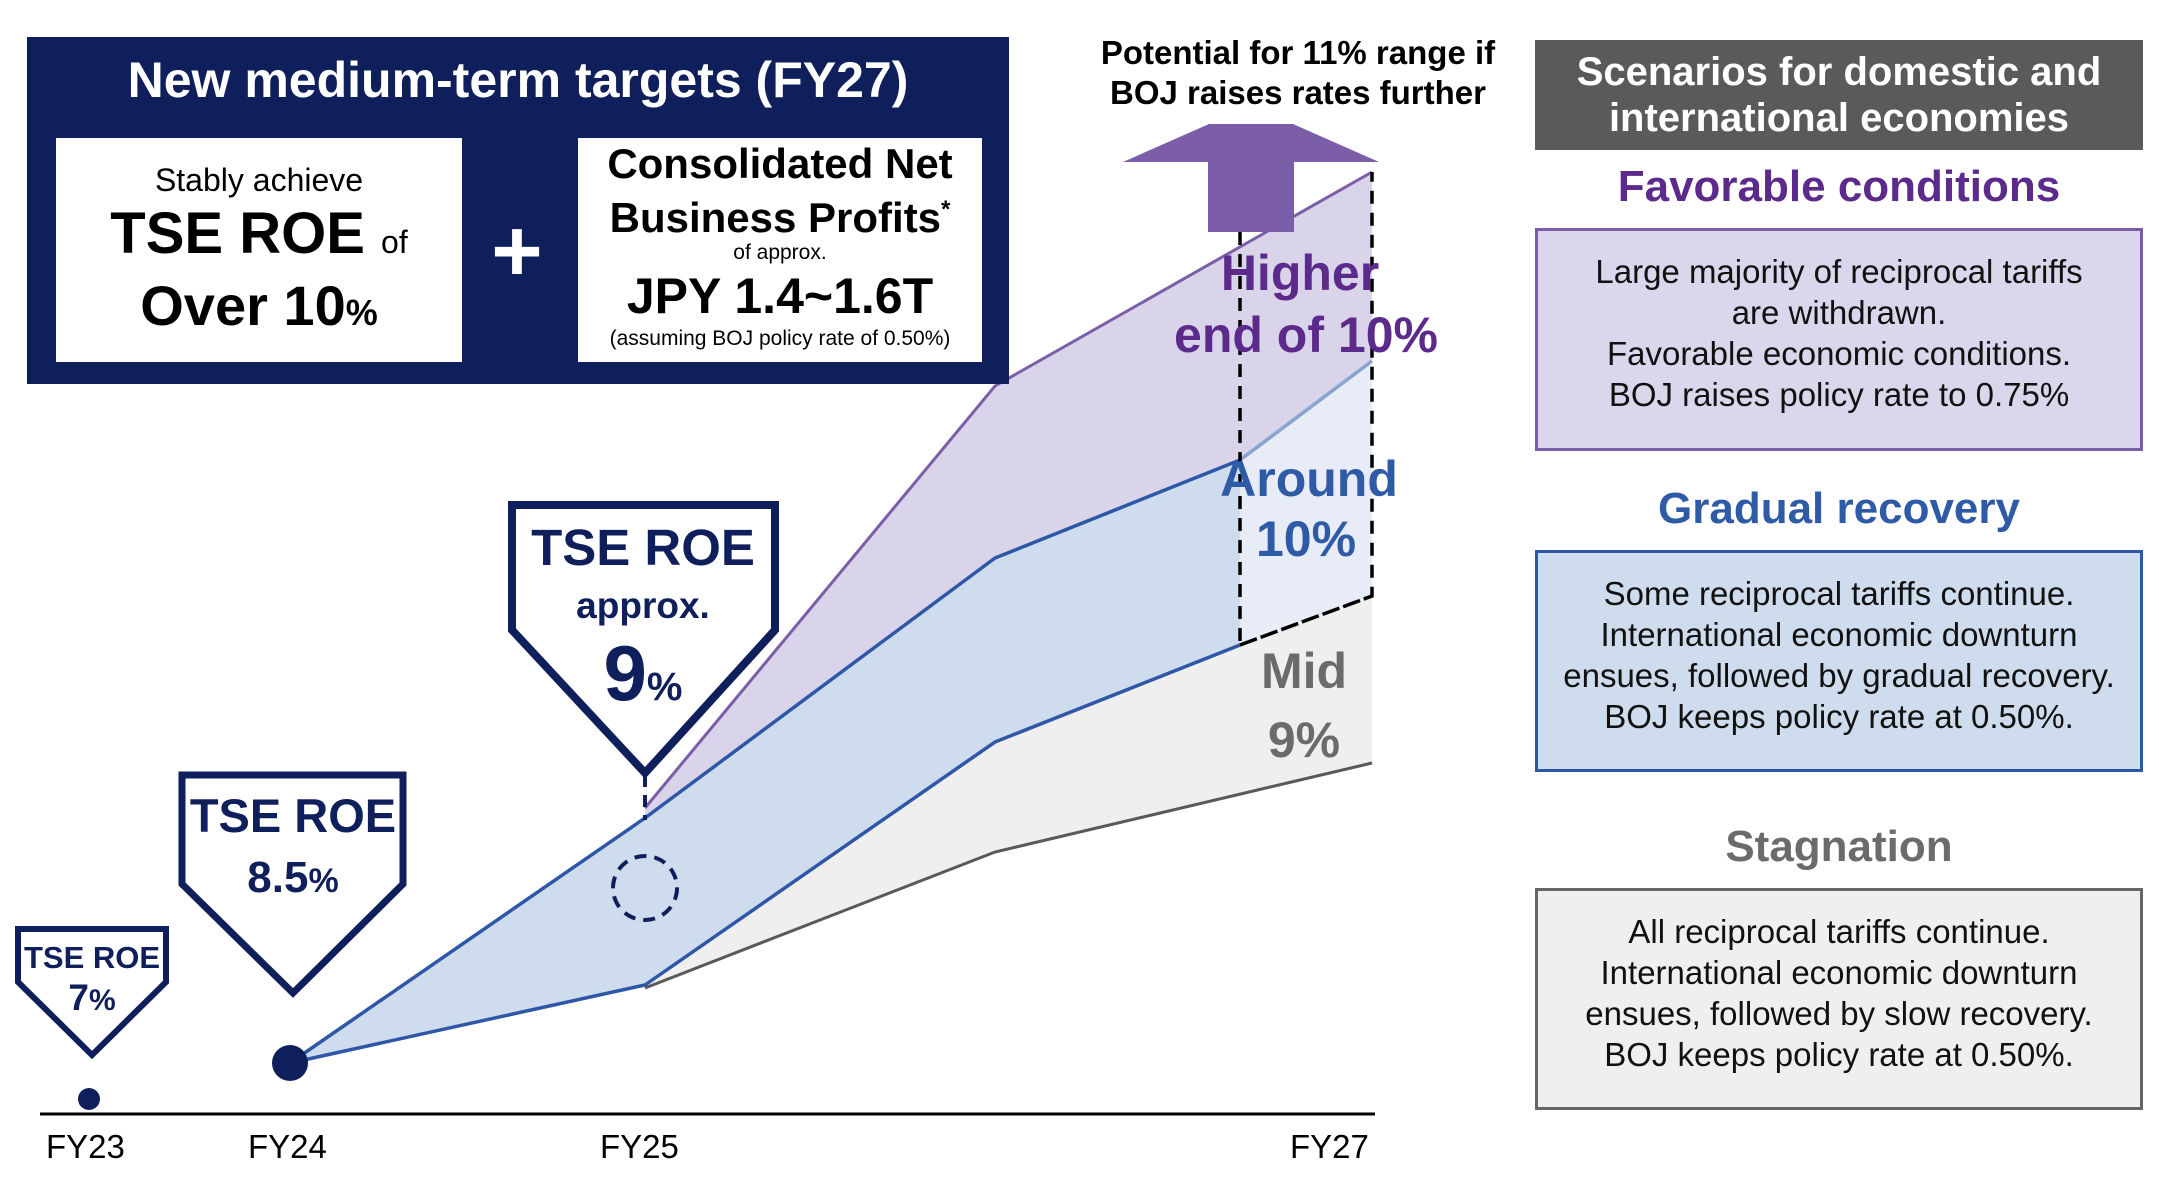  I want to click on fy24-callout-unit: %, so click(323, 881).